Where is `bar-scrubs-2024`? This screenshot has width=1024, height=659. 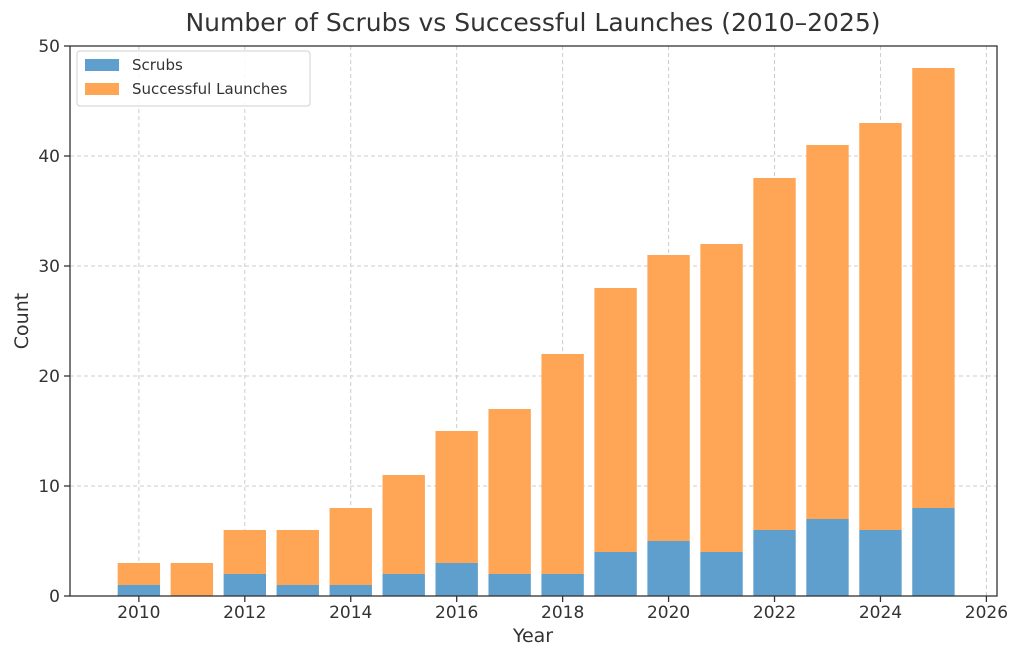
bar-scrubs-2024 is located at coordinates (880, 563).